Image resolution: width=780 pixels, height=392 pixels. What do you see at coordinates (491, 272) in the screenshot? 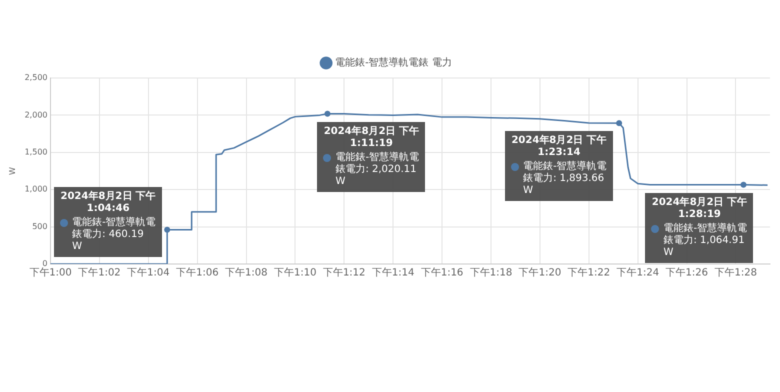
I see `x-tick-label: 下午1:18` at bounding box center [491, 272].